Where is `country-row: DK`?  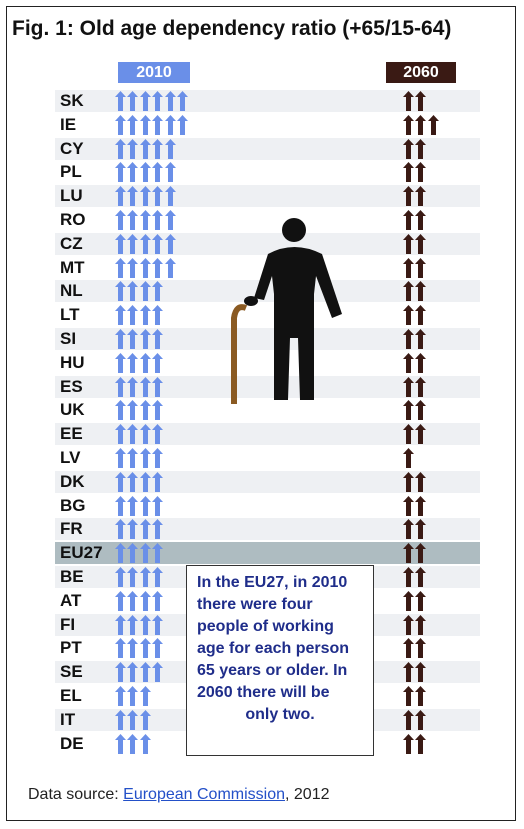
country-row: DK is located at coordinates (267, 481).